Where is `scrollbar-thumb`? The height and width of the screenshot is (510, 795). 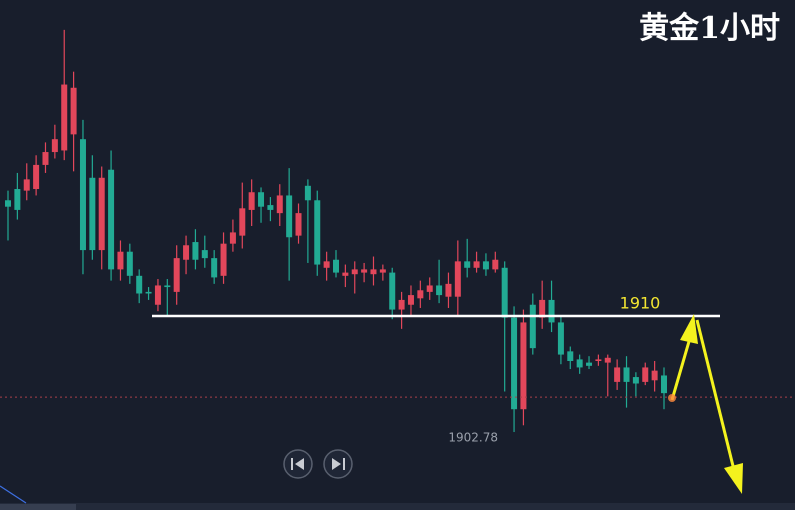 scrollbar-thumb is located at coordinates (38, 507).